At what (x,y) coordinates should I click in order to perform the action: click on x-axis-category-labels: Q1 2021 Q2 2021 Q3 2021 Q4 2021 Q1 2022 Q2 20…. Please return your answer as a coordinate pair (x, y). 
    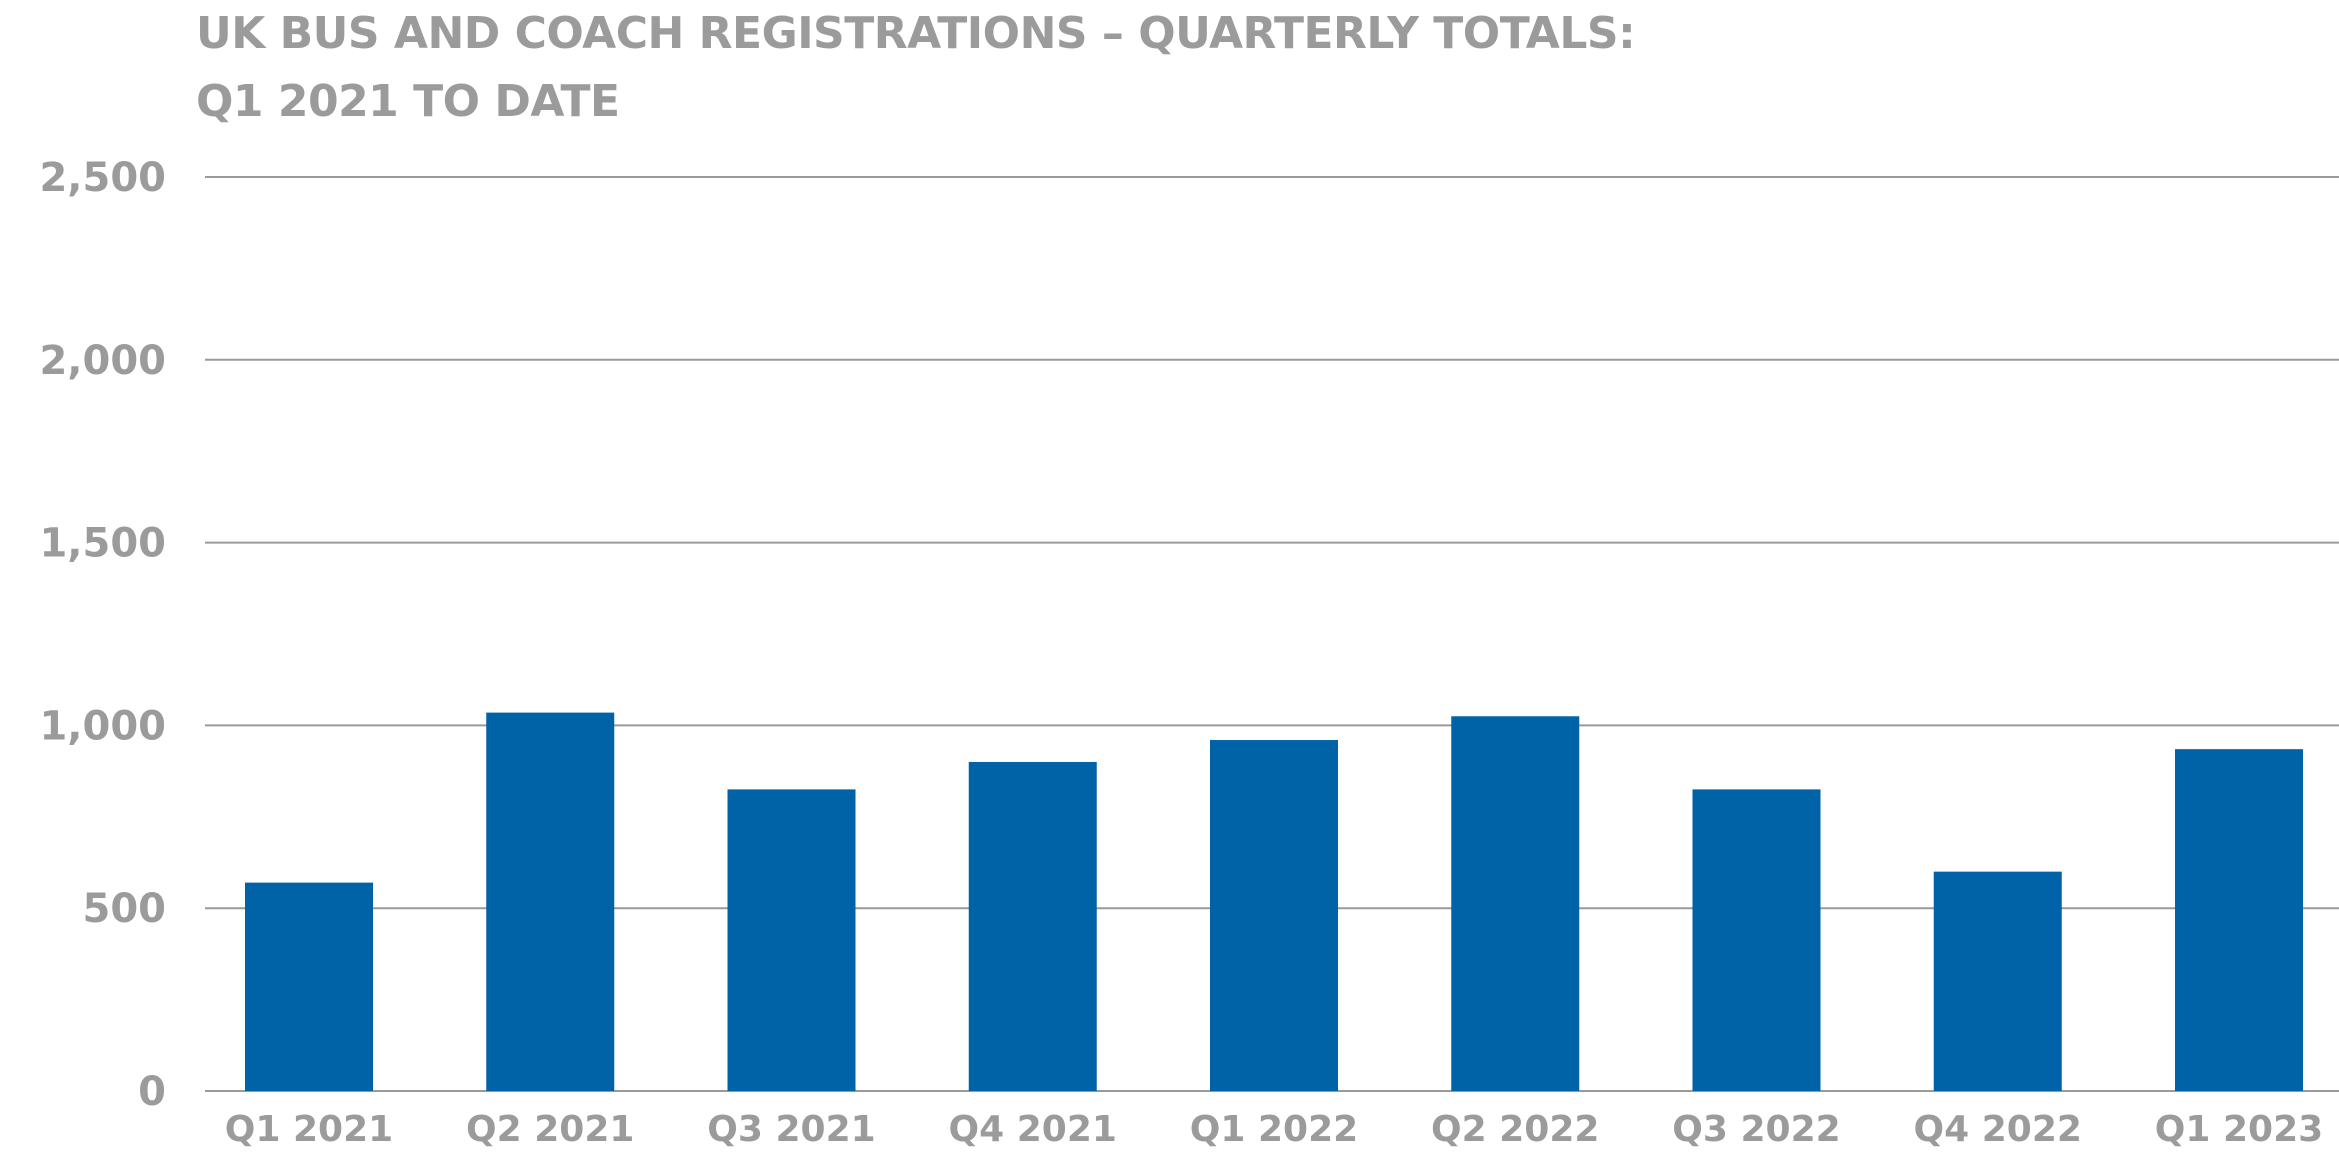
    Looking at the image, I should click on (1274, 1129).